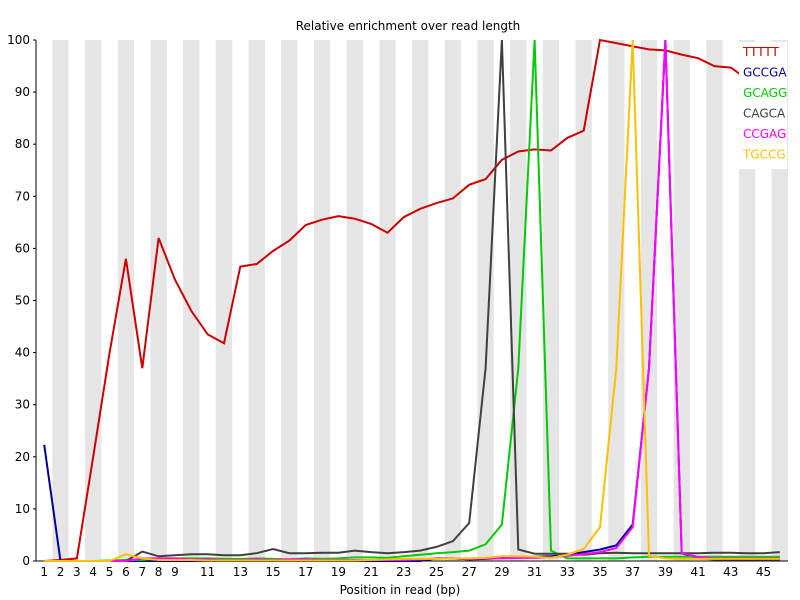 The width and height of the screenshot is (800, 600). What do you see at coordinates (697, 572) in the screenshot?
I see `x-tick-label: 41` at bounding box center [697, 572].